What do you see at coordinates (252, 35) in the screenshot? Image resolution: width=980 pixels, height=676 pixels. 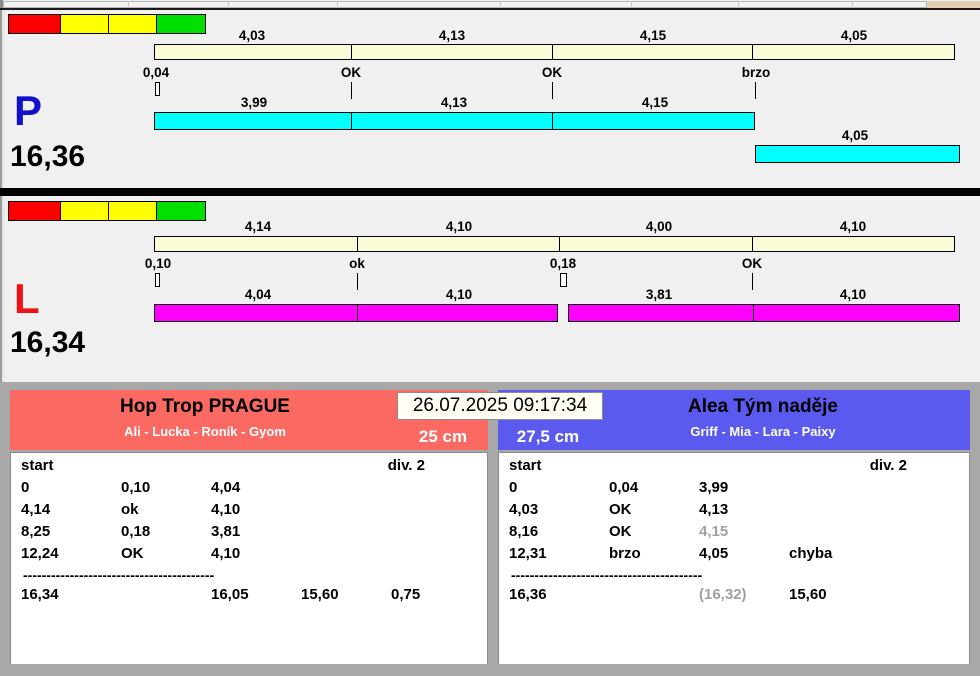 I see `plan-label-p-0: 4,03` at bounding box center [252, 35].